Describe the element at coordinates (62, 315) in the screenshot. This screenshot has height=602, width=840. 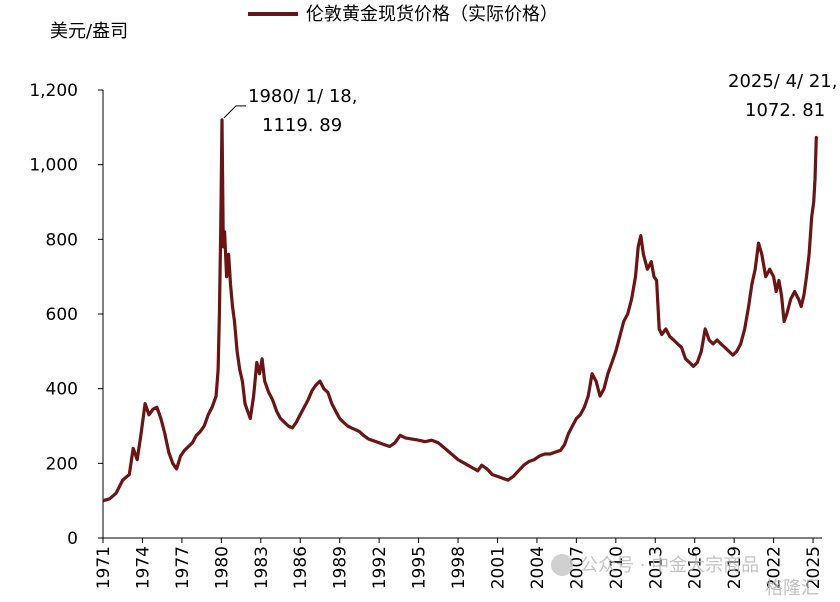
I see `y-tick-label: 600` at that location.